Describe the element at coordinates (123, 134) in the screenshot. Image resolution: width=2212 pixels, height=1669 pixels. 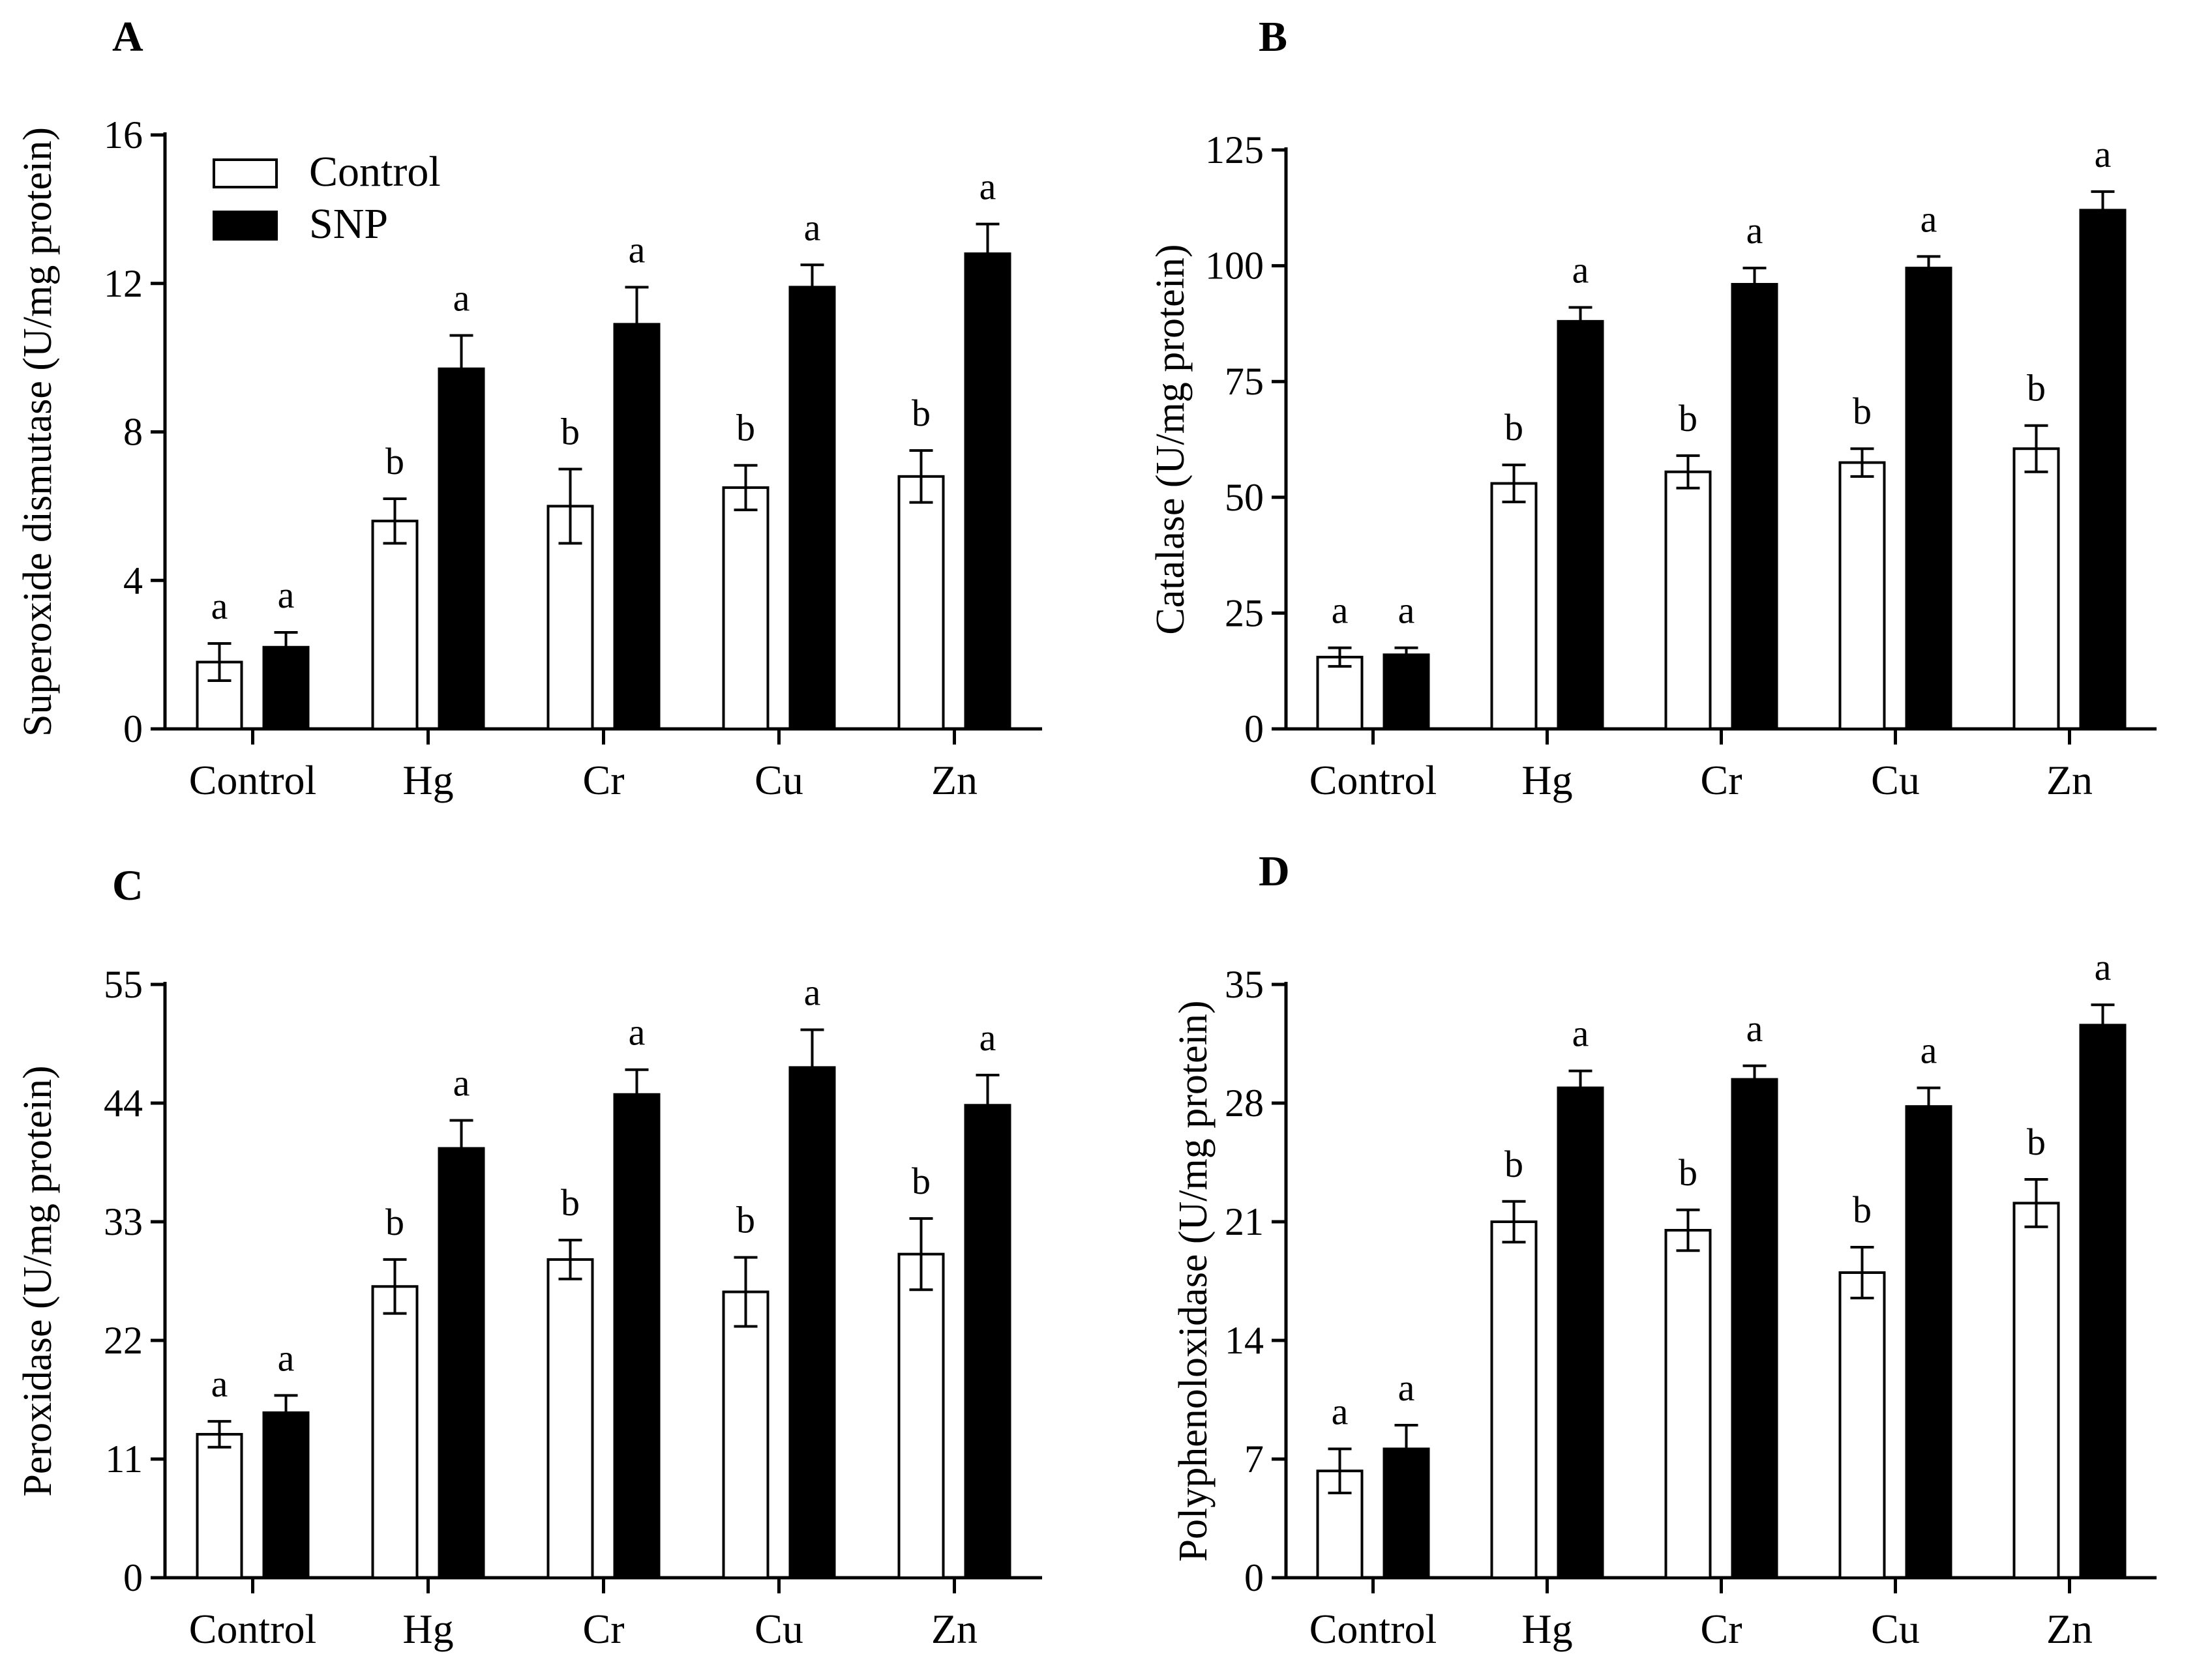
I see `y-tick-label: 16` at that location.